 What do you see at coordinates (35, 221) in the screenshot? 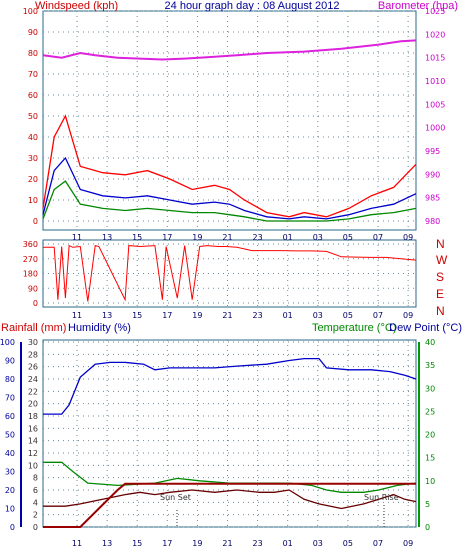
I see `windspeed-tick-label: 0` at bounding box center [35, 221].